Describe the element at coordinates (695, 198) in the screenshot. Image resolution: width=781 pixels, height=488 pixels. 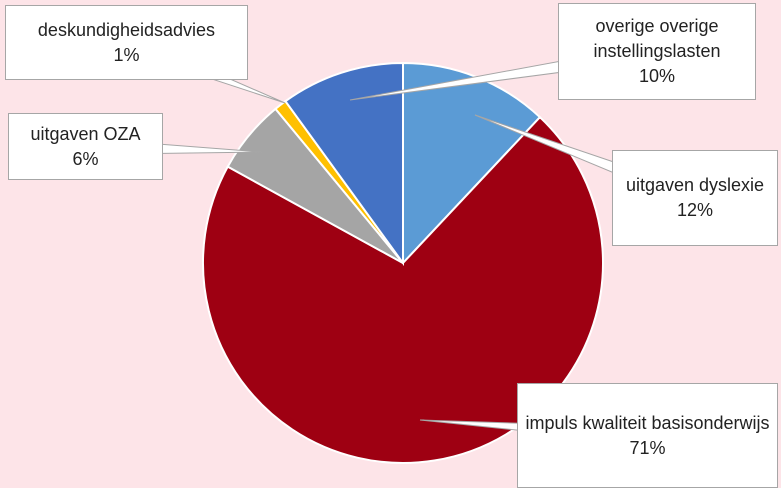
I see `data-label: uitgaven dyslexie 12%` at that location.